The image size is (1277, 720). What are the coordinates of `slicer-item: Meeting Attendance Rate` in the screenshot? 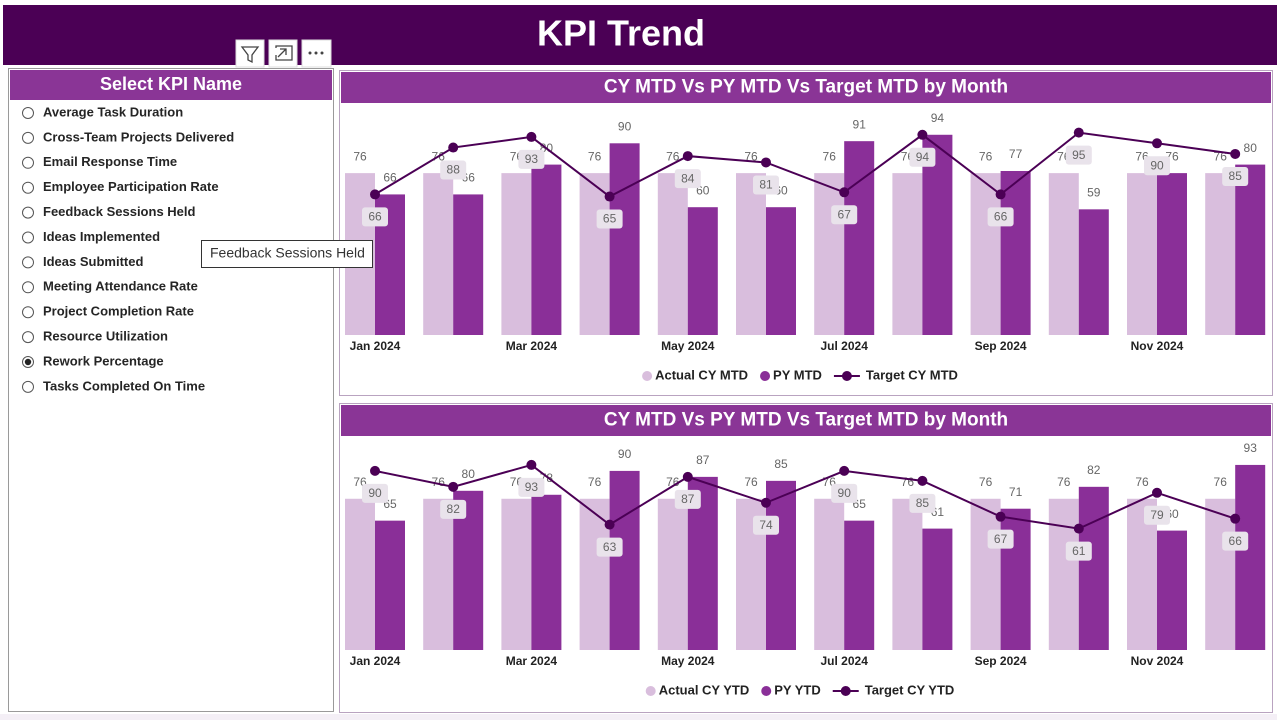 It's located at (120, 286).